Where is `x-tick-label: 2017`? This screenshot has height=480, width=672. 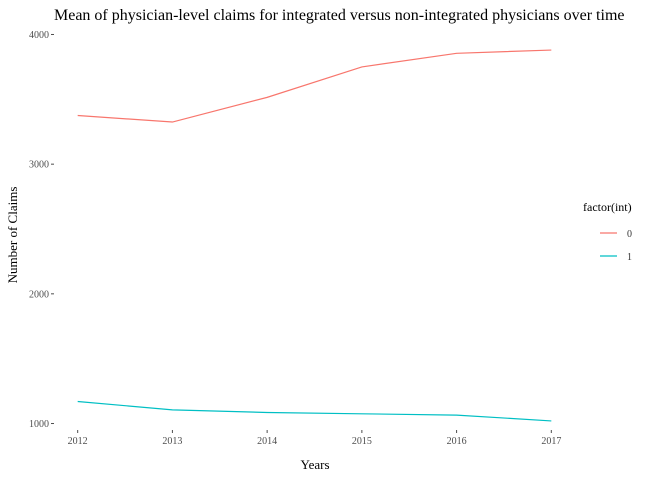
x-tick-label: 2017 is located at coordinates (551, 441).